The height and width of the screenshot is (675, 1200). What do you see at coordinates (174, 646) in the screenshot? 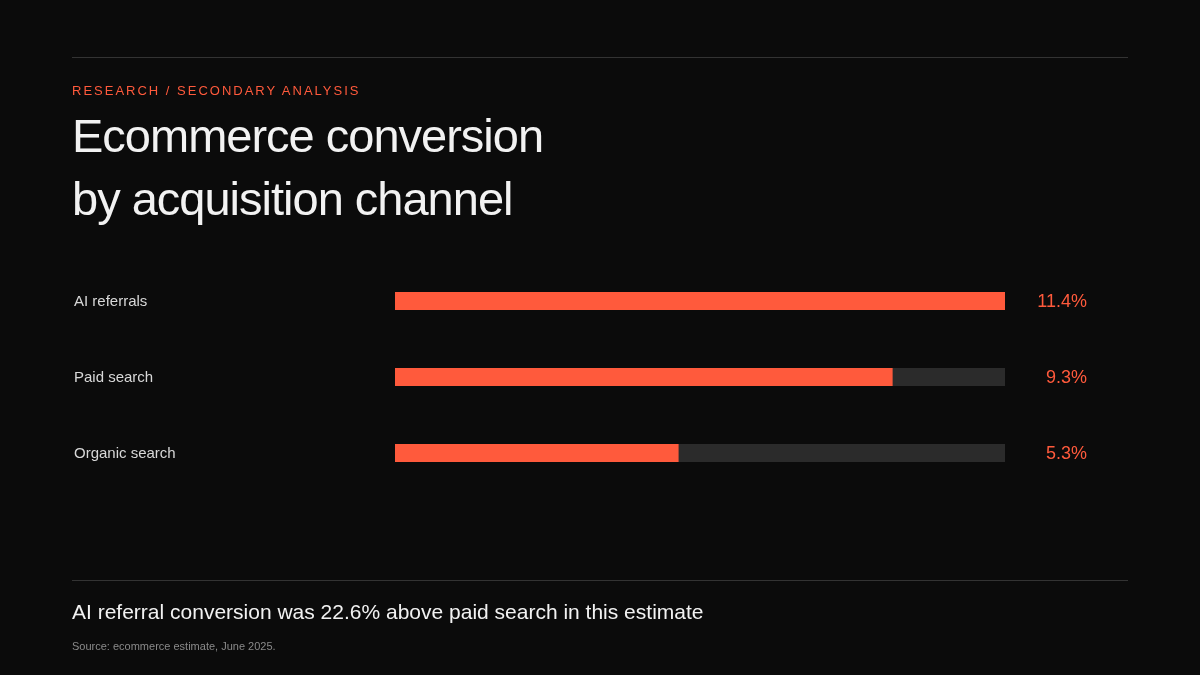
I see `source-note: Source: ecommerce estimate, June 2025.` at bounding box center [174, 646].